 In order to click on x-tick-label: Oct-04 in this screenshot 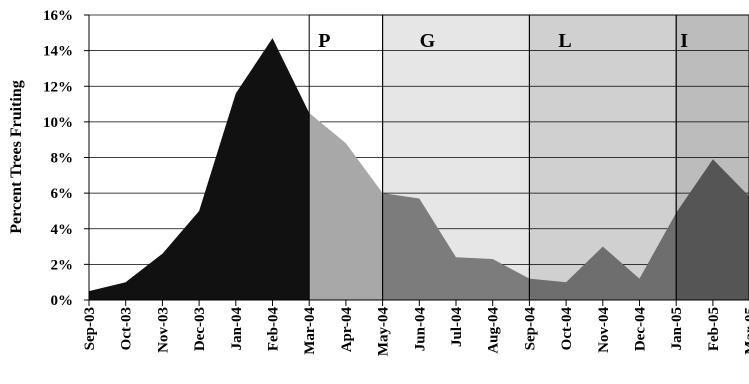, I will do `click(567, 329)`.